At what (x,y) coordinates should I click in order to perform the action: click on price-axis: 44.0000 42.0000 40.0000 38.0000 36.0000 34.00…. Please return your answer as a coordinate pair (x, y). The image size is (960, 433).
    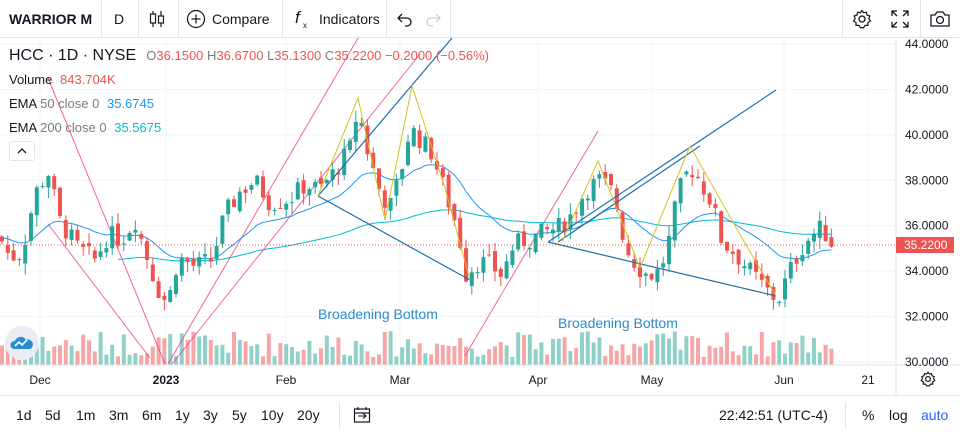
    Looking at the image, I should click on (927, 203).